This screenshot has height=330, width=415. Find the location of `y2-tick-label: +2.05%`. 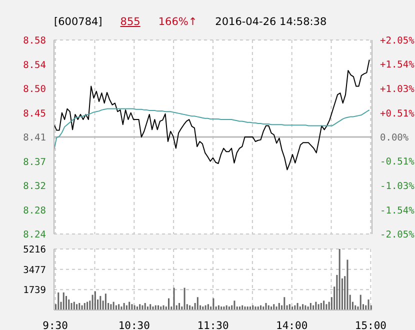

y2-tick-label: +2.05% is located at coordinates (397, 41).